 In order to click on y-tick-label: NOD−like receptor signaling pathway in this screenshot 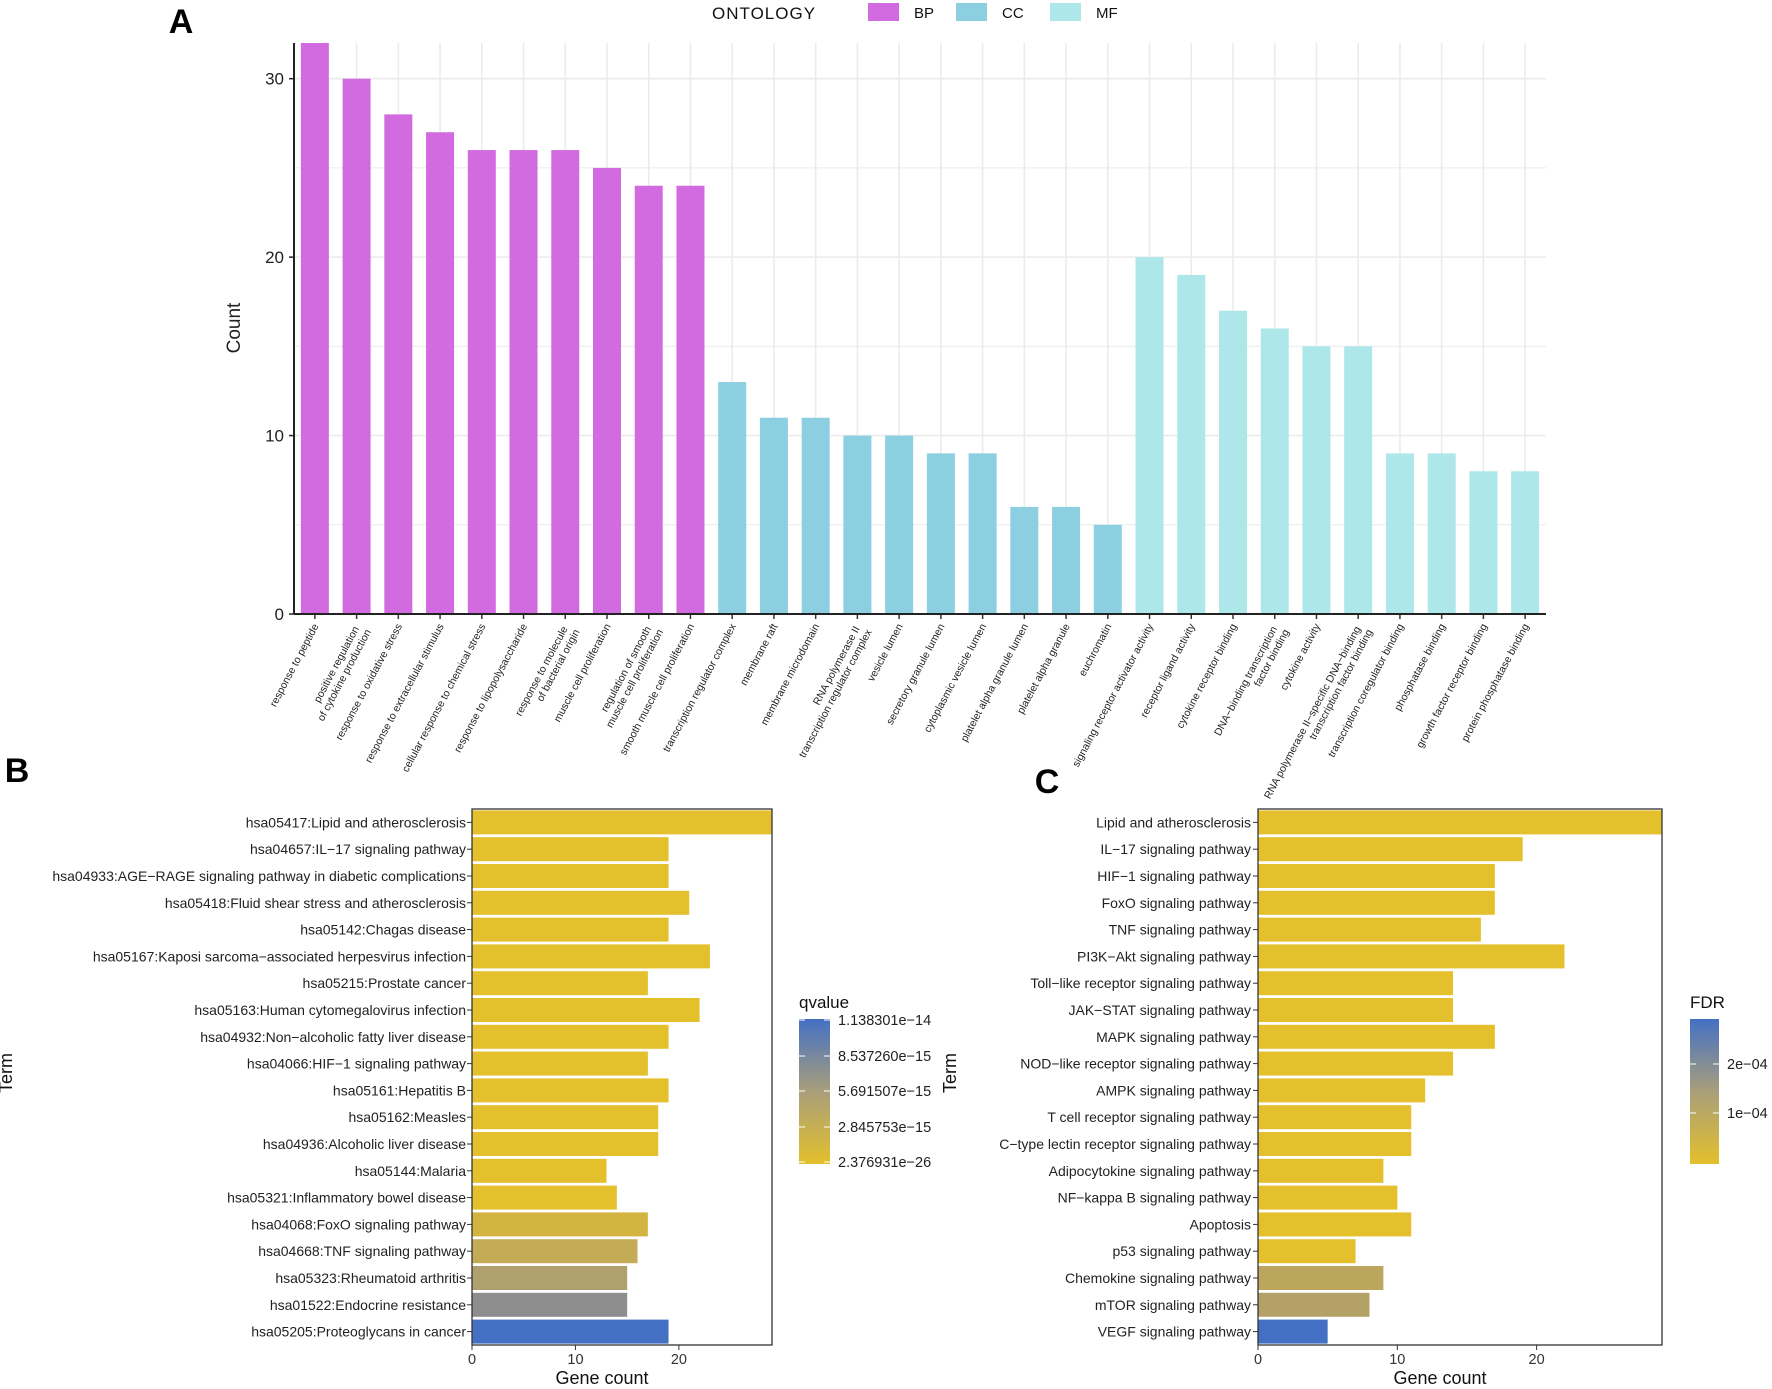, I will do `click(1135, 1064)`.